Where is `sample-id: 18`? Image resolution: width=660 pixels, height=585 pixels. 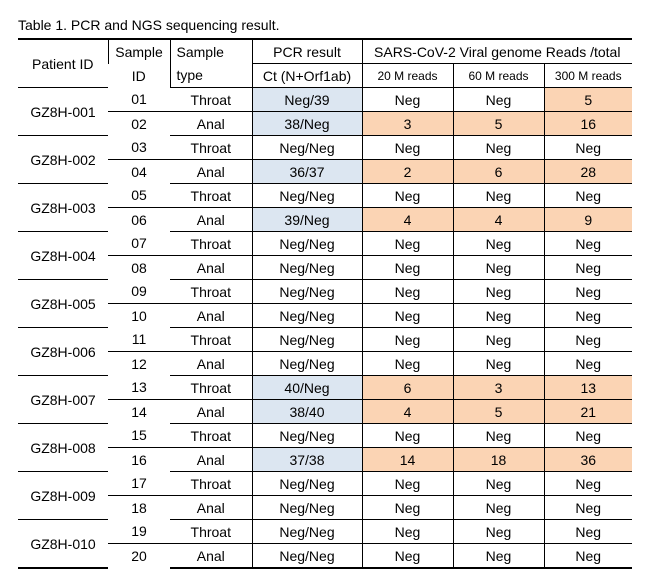
sample-id: 18 is located at coordinates (139, 507).